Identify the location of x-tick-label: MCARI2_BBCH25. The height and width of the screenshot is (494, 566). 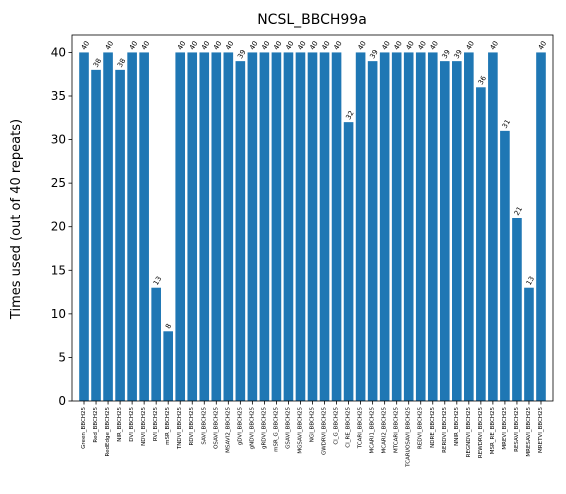
(385, 430).